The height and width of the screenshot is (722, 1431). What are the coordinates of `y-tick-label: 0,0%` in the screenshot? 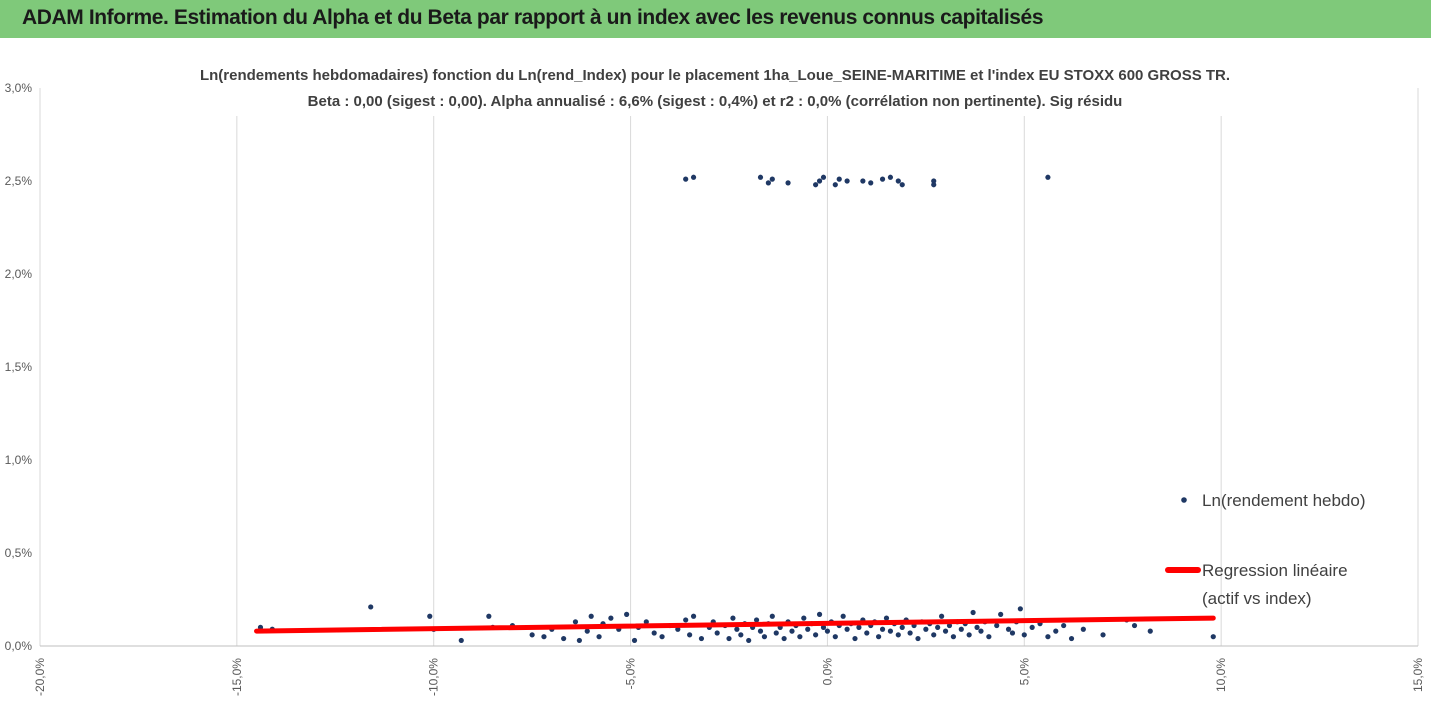 It's located at (19, 646).